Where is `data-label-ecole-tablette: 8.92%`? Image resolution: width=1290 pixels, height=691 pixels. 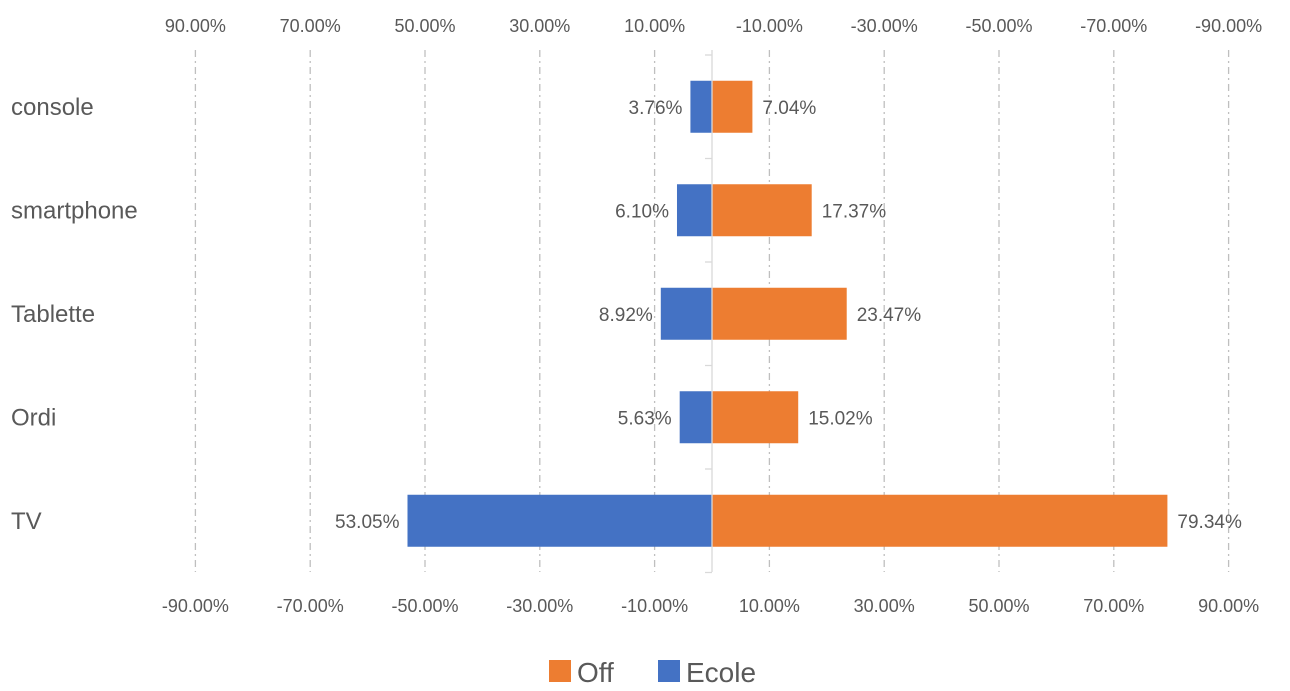
data-label-ecole-tablette: 8.92% is located at coordinates (626, 315).